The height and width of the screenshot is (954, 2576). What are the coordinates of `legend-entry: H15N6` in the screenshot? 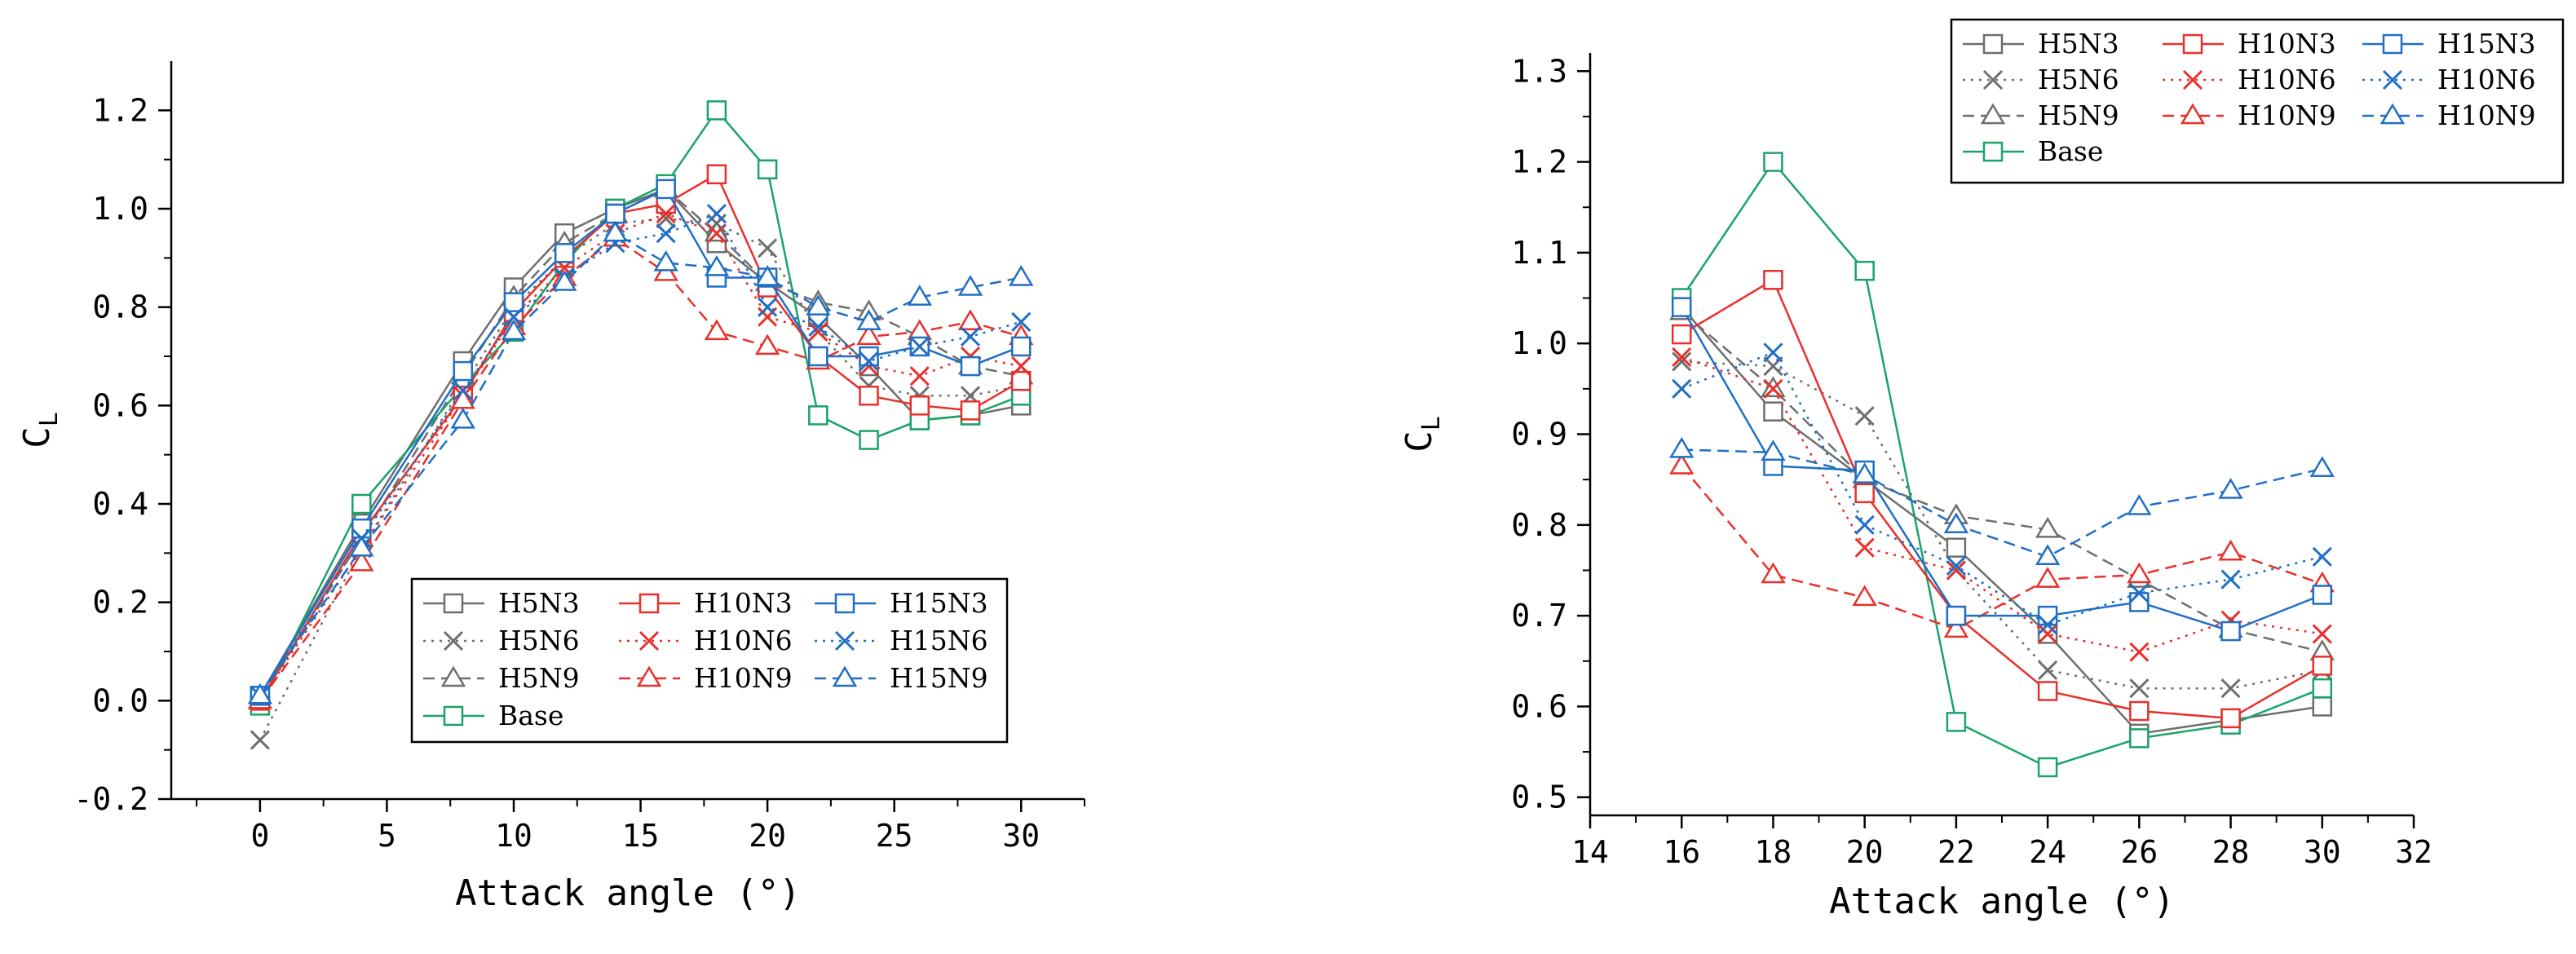 It's located at (901, 640).